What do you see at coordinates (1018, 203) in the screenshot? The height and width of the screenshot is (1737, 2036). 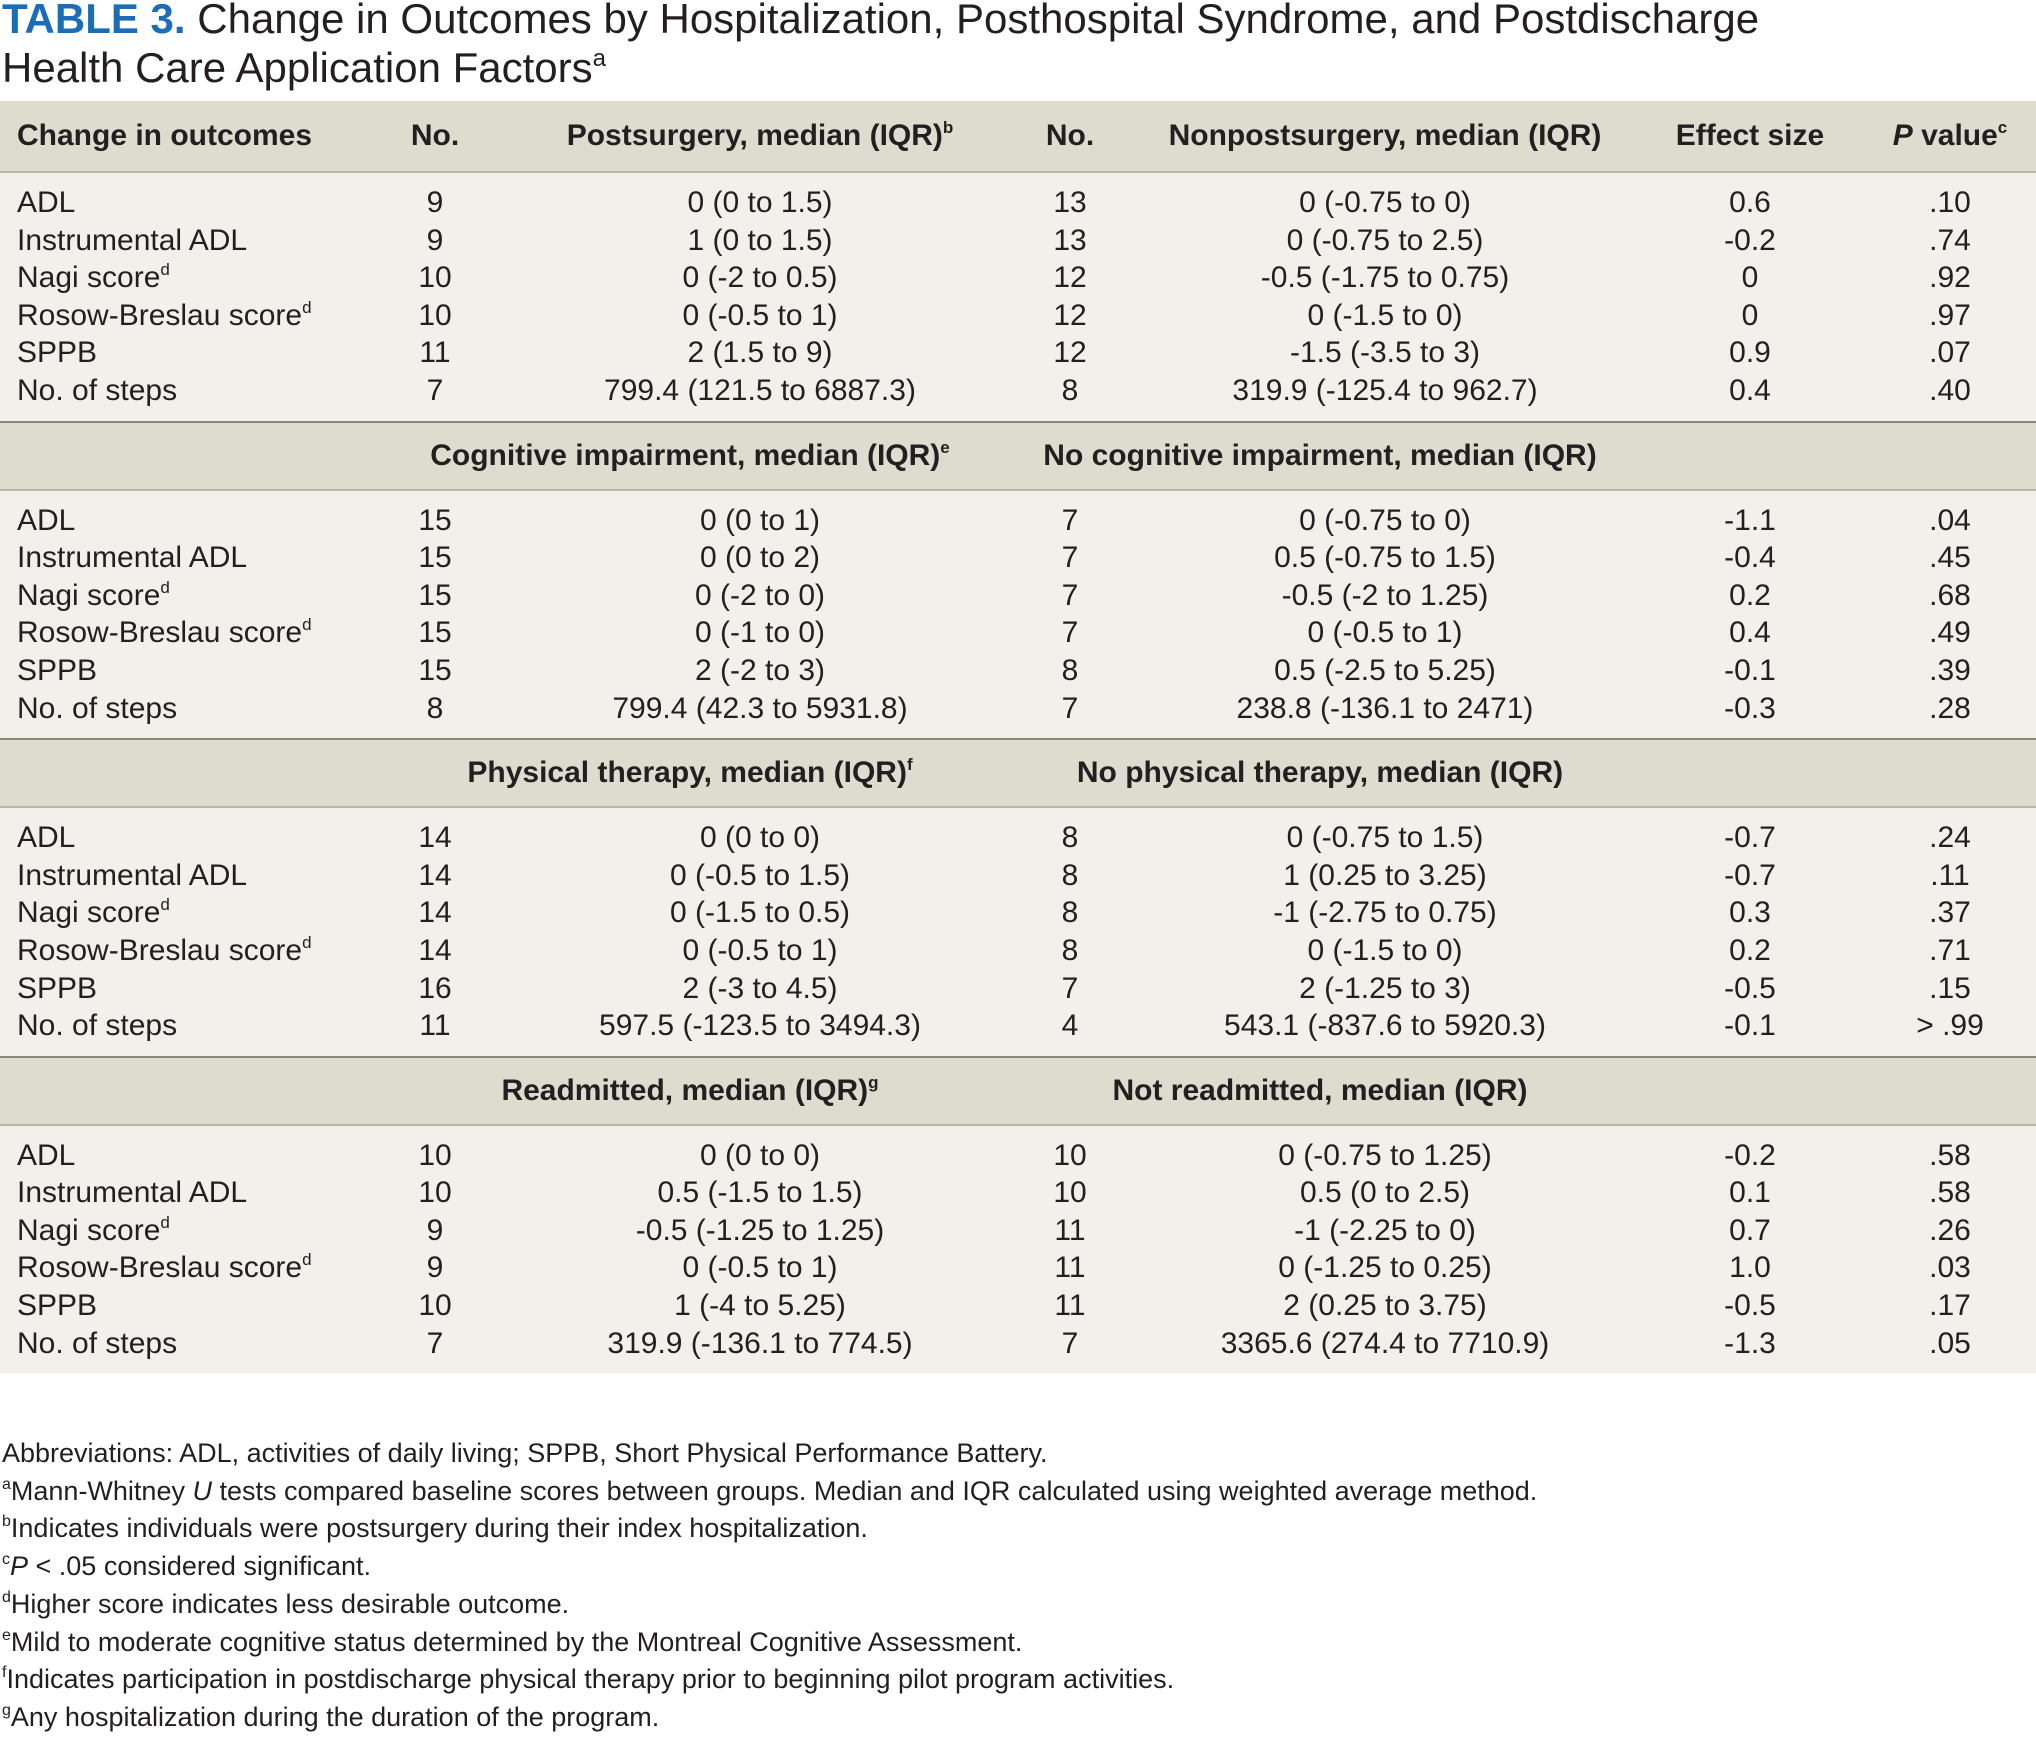 I see `table-row: ADL 9 0 (0 to 1.5) 13 0 (-0.75 to 0) 0.6 .10` at bounding box center [1018, 203].